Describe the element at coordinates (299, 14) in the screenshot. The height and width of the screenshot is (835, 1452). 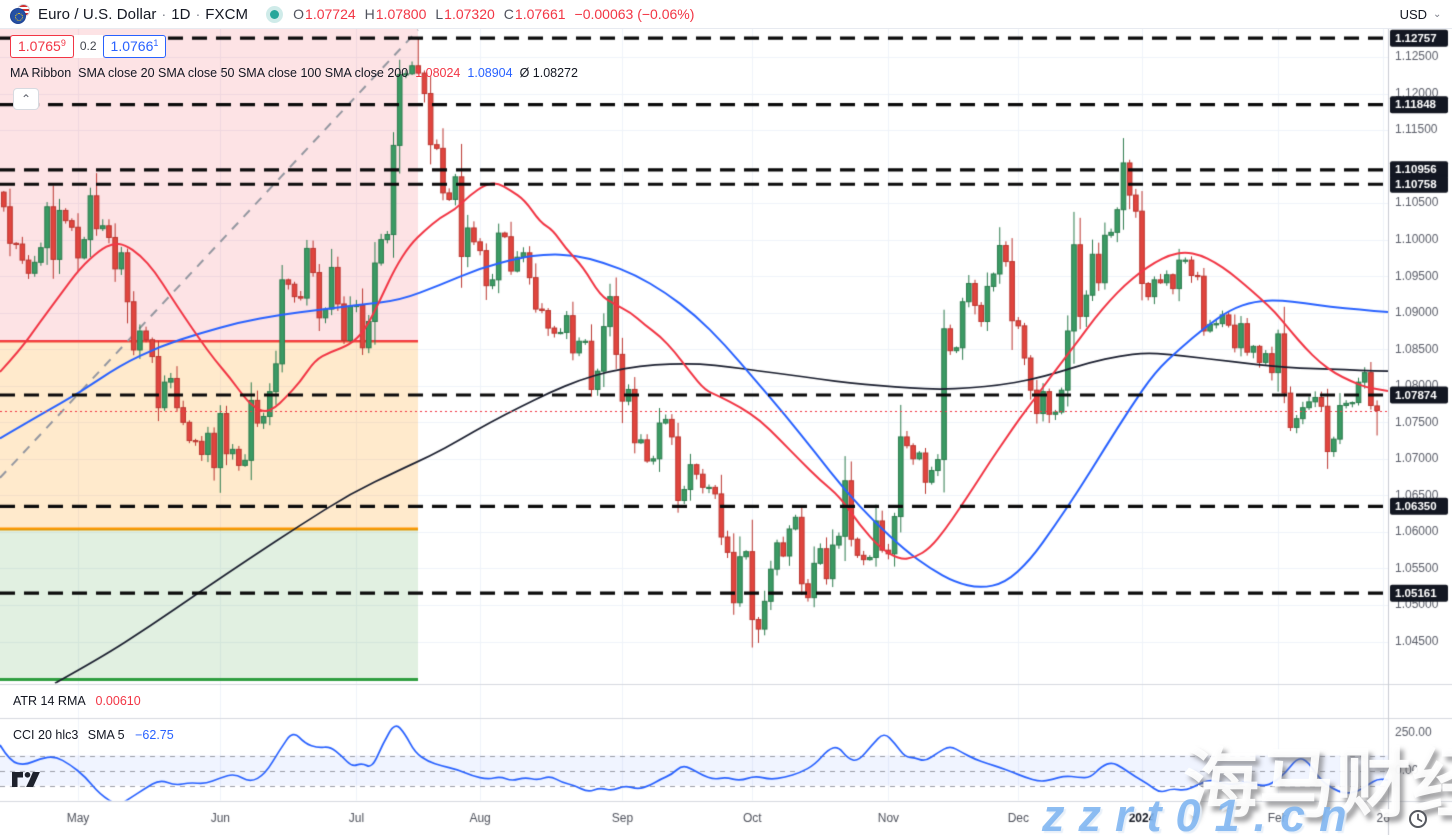
I see `open-key: O` at that location.